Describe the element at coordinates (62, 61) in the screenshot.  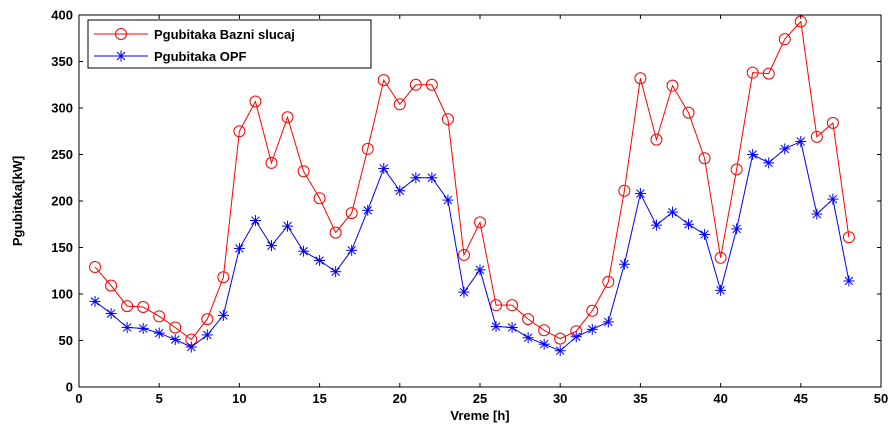
I see `y-tick-label: 350` at that location.